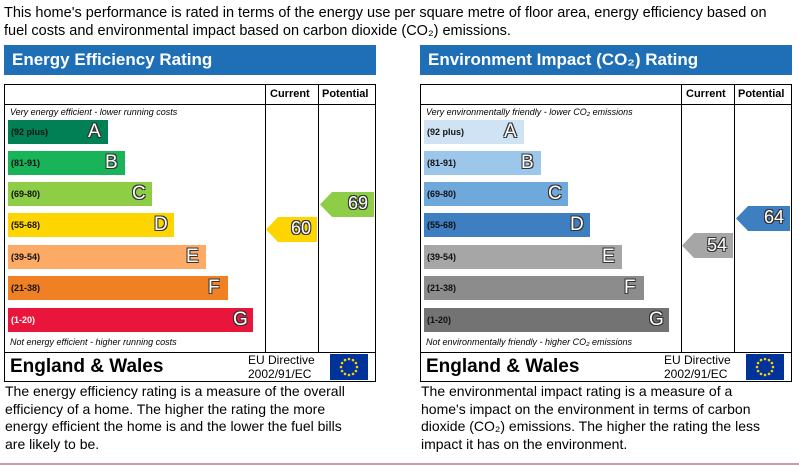 The width and height of the screenshot is (799, 466). I want to click on bottom-rule, so click(399, 464).